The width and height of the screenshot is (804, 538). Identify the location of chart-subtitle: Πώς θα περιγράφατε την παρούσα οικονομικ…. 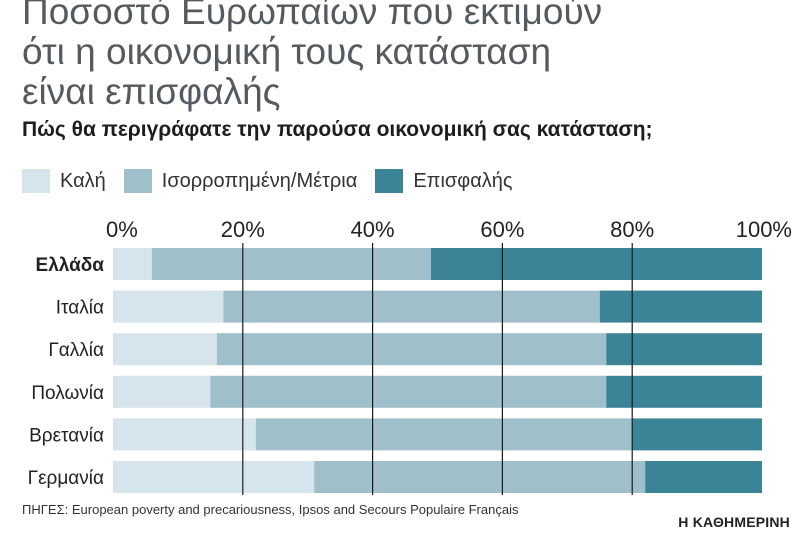
(337, 129).